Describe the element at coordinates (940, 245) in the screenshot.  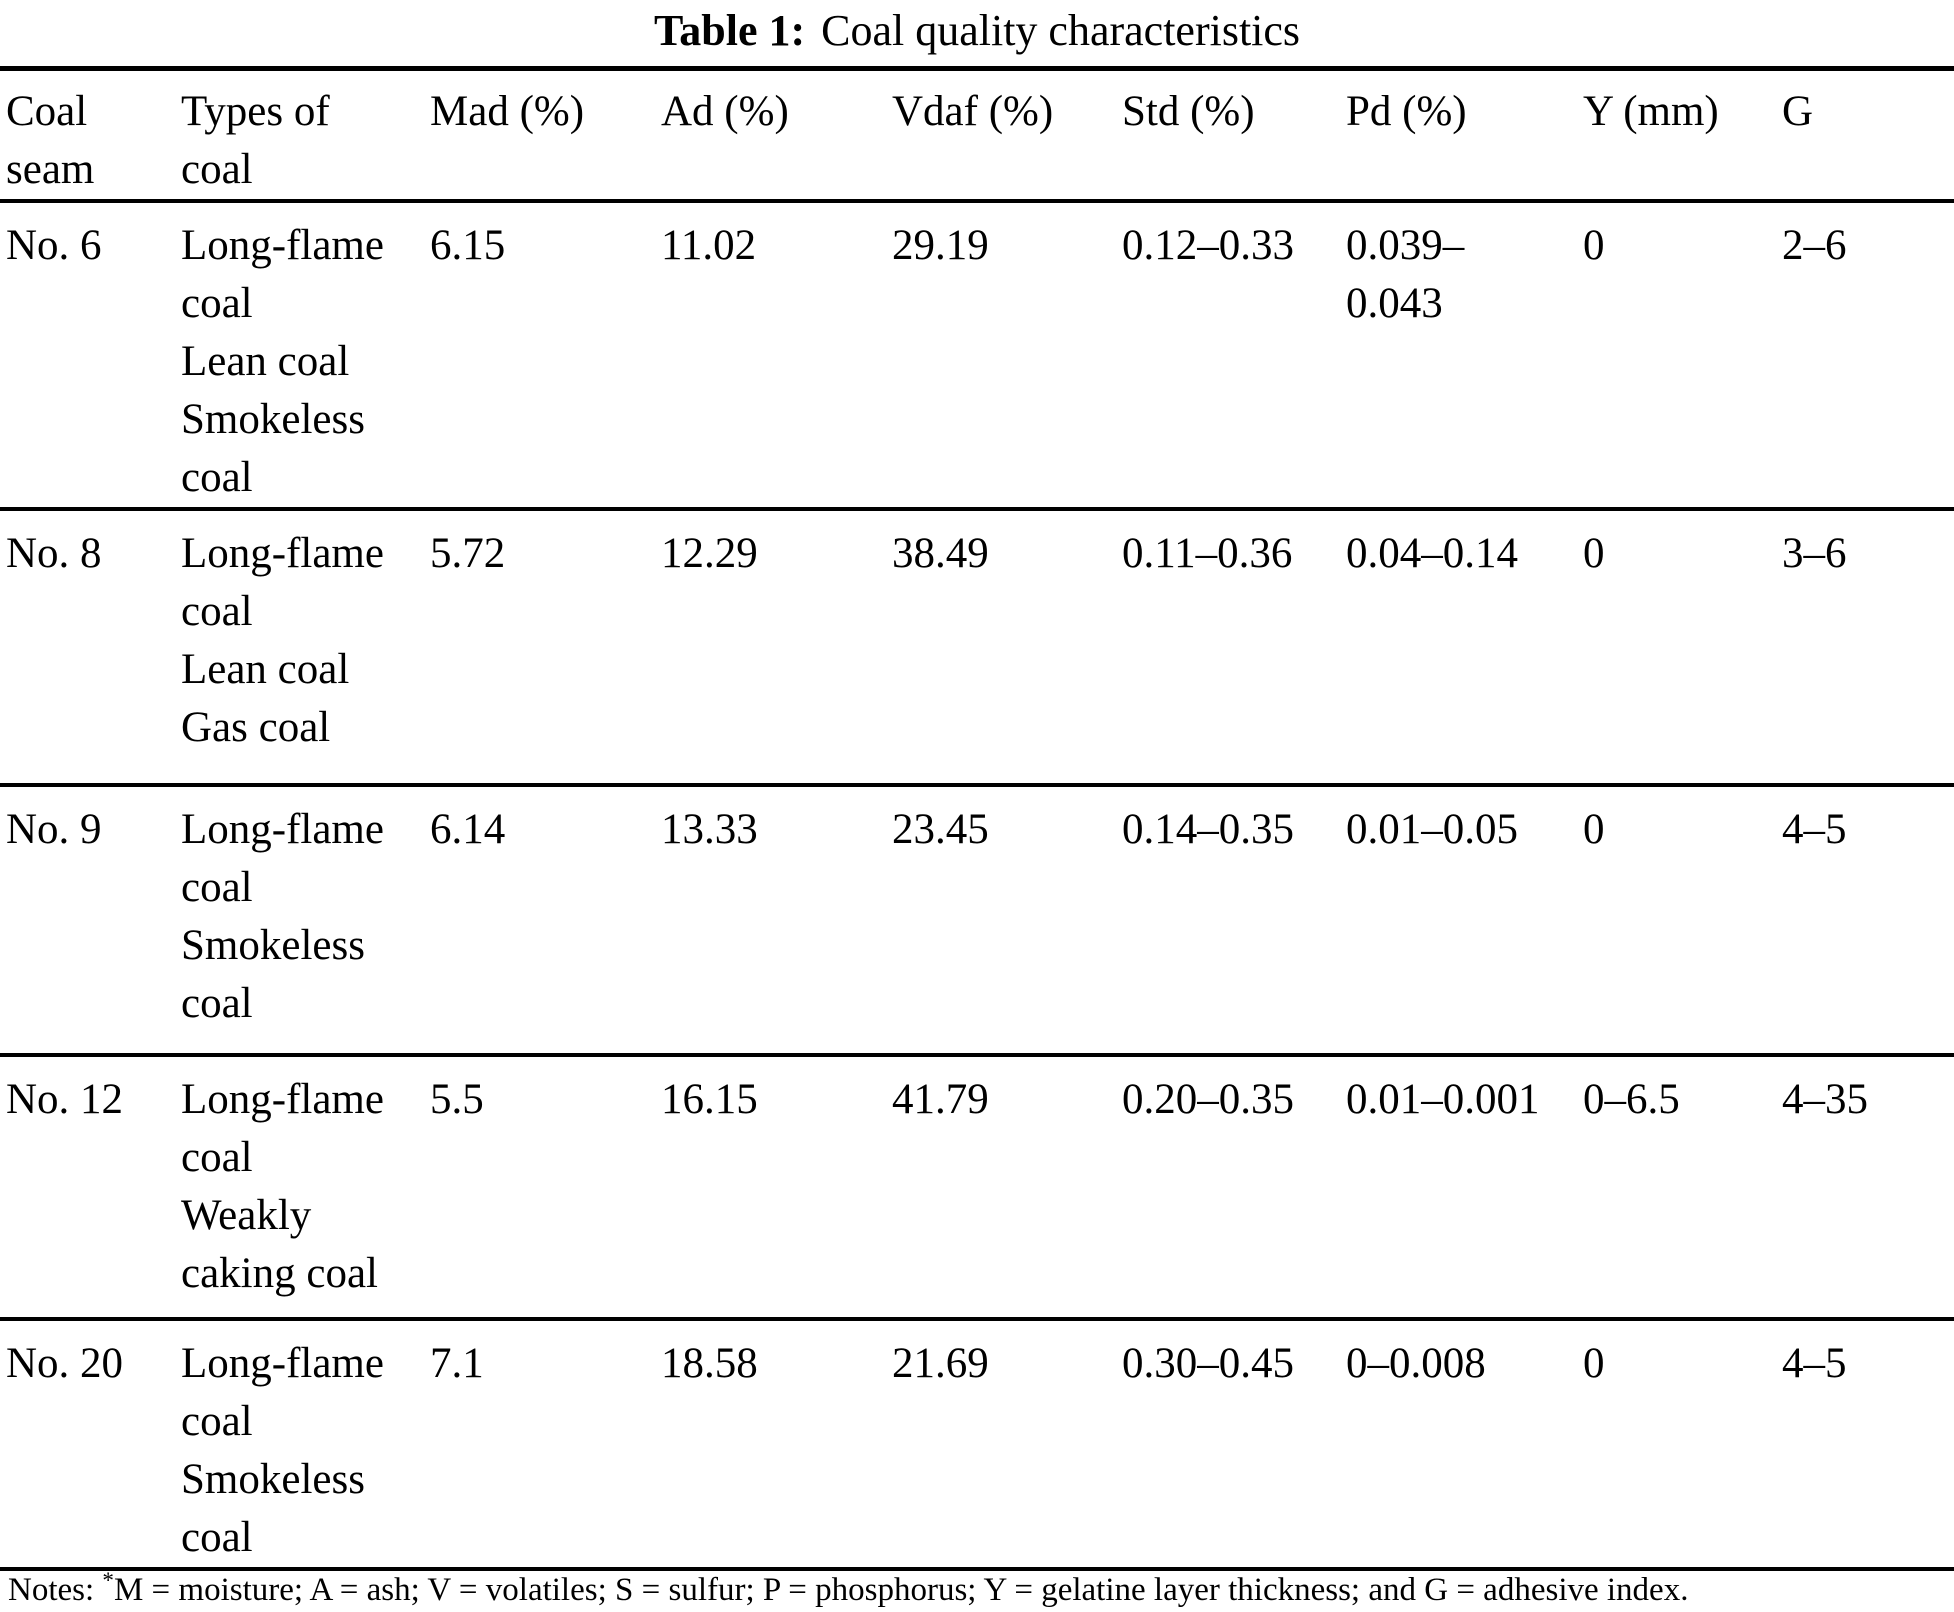
I see `cell-vdaf: 29.19` at that location.